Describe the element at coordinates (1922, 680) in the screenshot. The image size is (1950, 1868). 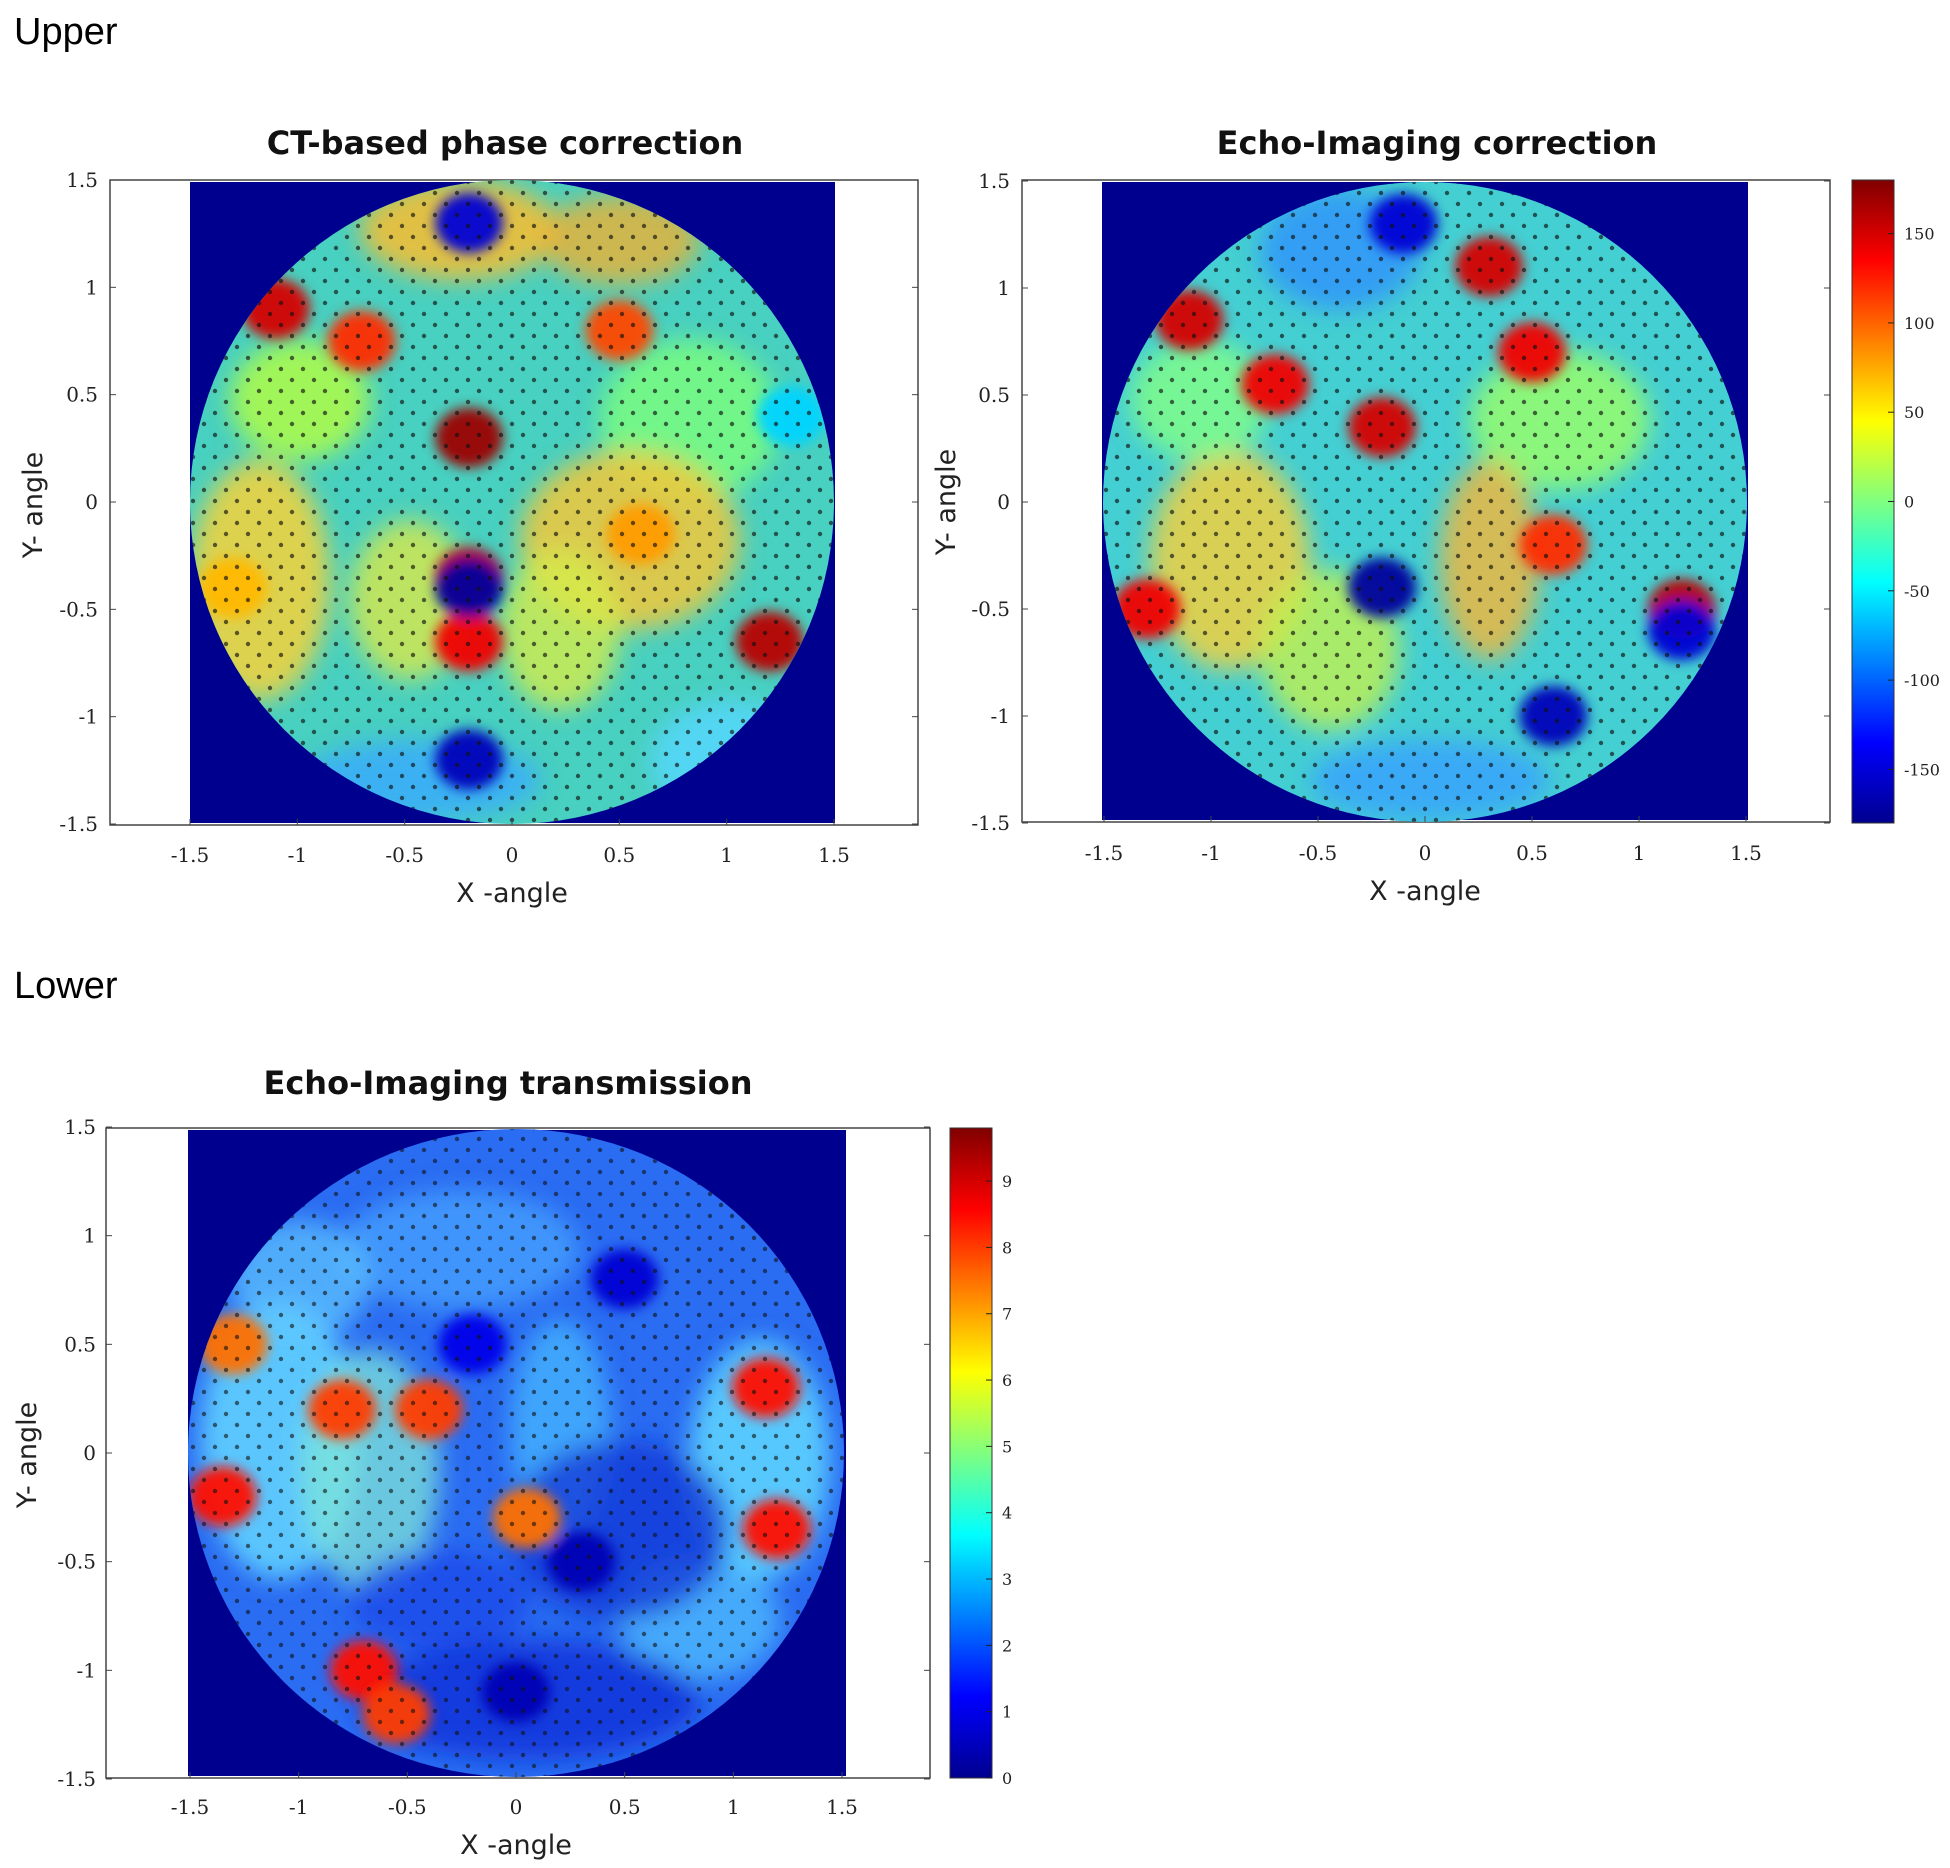
I see `colorbar-tick-label: -100` at that location.